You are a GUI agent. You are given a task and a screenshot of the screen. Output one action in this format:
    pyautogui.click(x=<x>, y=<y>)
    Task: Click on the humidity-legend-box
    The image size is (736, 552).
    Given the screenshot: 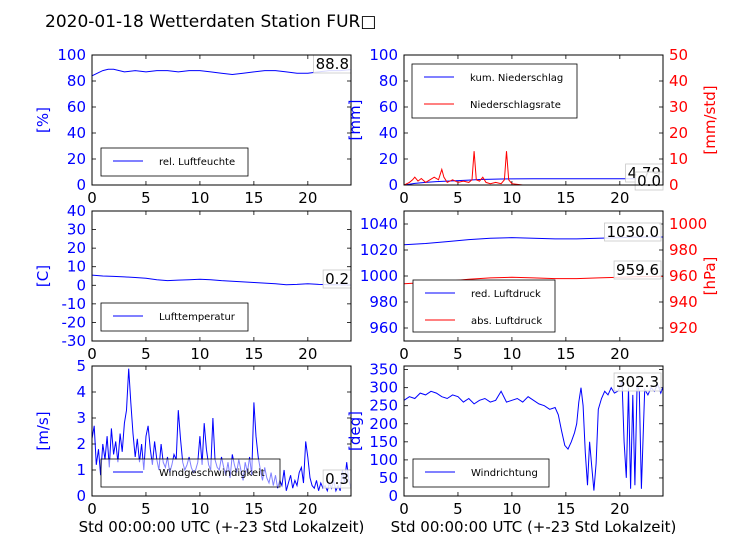 What is the action you would take?
    pyautogui.click(x=174, y=162)
    